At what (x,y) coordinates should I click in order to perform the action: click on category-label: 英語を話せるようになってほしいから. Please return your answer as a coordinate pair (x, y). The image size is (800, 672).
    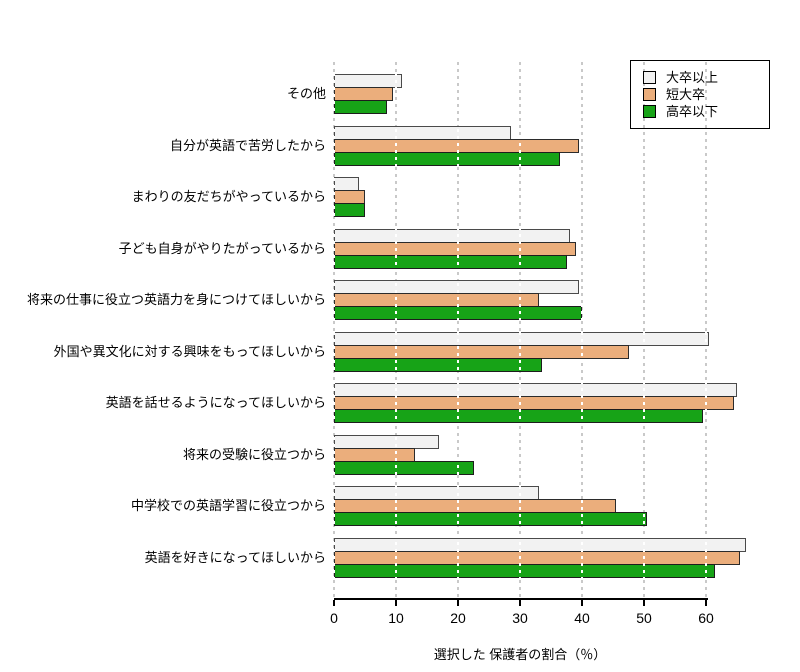
    Looking at the image, I should click on (215, 402).